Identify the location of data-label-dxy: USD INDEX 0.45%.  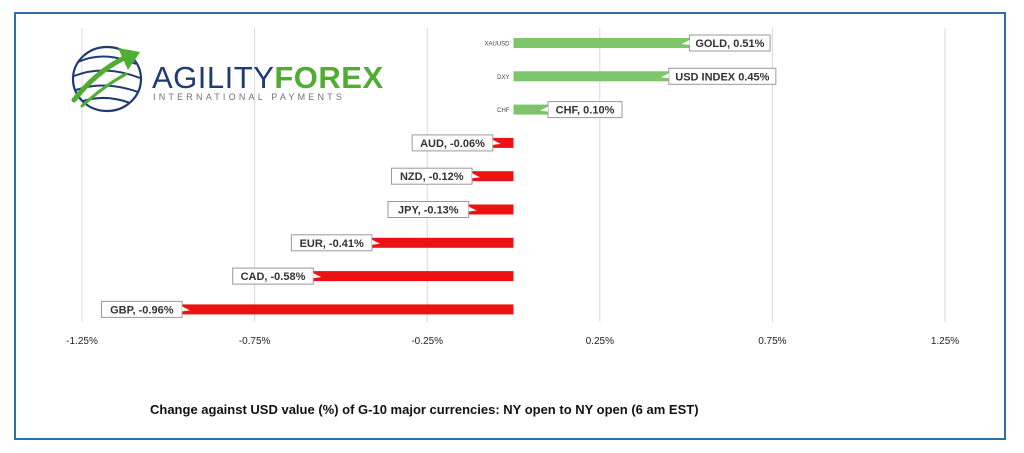
(718, 76).